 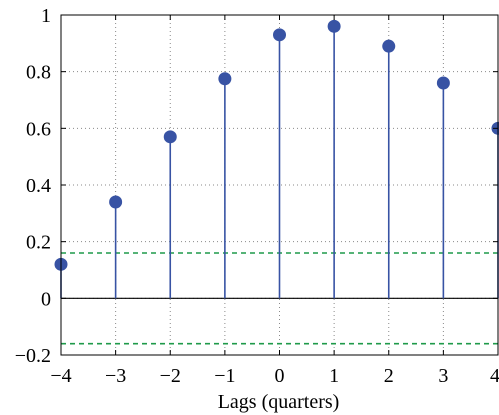 I want to click on x-tick-label-8: 4, so click(x=494, y=376).